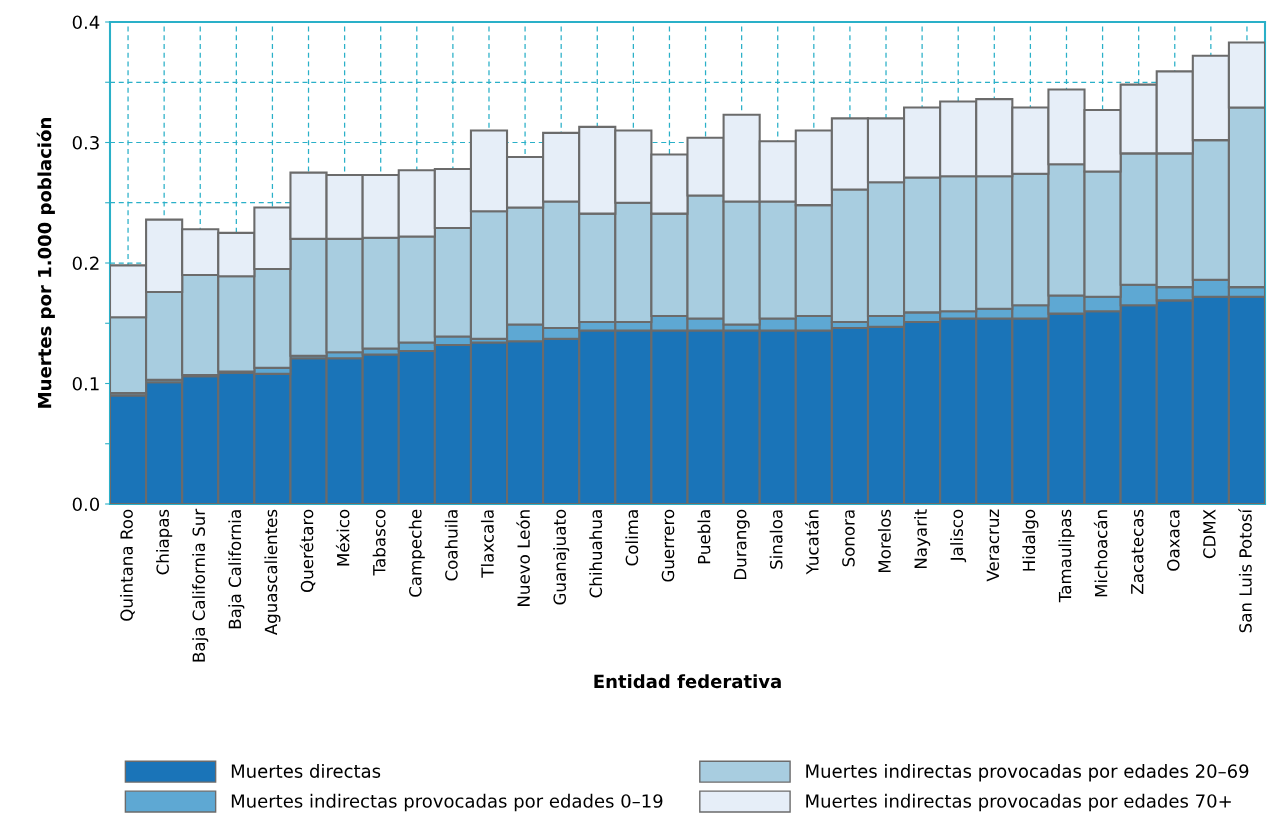  I want to click on y-axis-title: Muertes por 1.000 población, so click(45, 263).